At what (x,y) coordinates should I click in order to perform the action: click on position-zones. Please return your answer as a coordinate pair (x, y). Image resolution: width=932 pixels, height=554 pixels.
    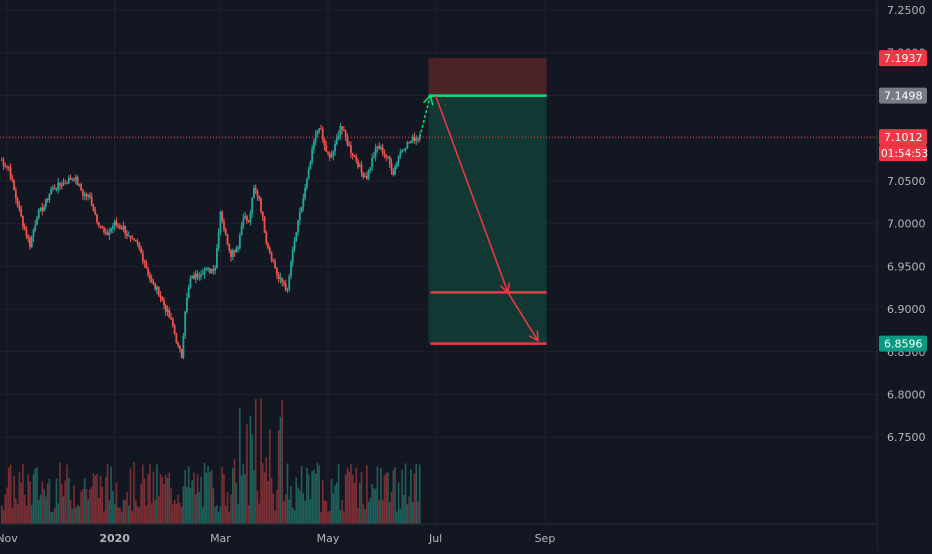
    Looking at the image, I should click on (487, 201).